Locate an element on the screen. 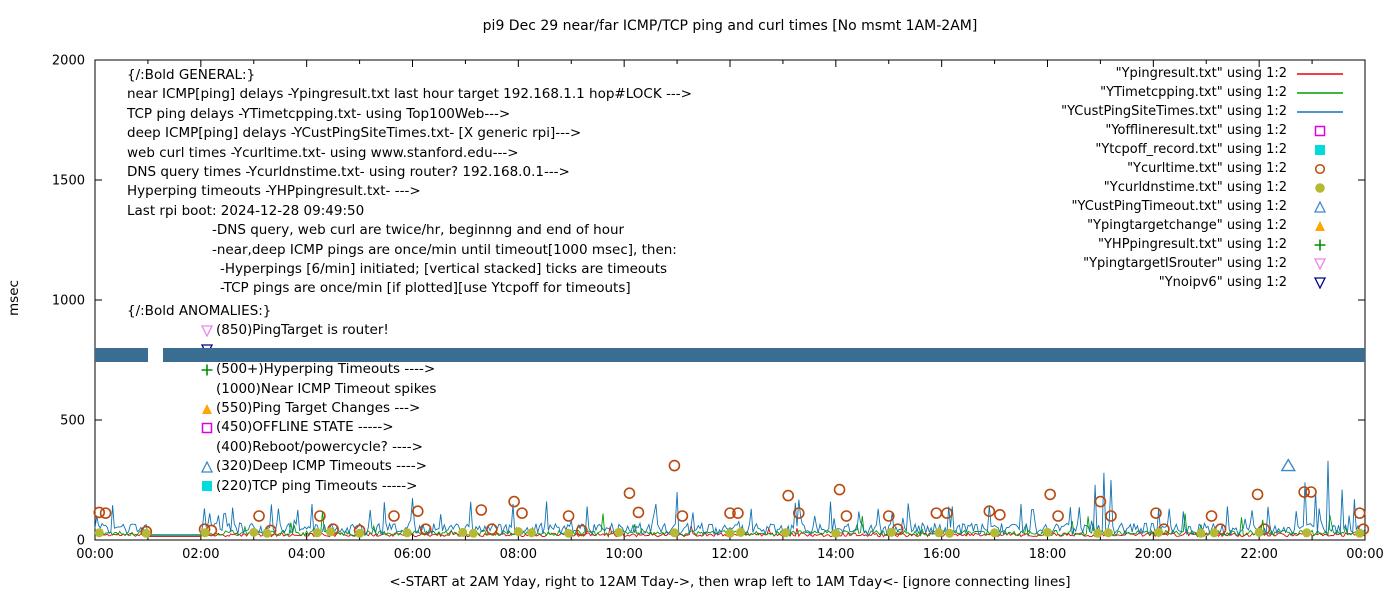  legend-label: "Yofflineresult.txt" using 1:2 is located at coordinates (1196, 130).